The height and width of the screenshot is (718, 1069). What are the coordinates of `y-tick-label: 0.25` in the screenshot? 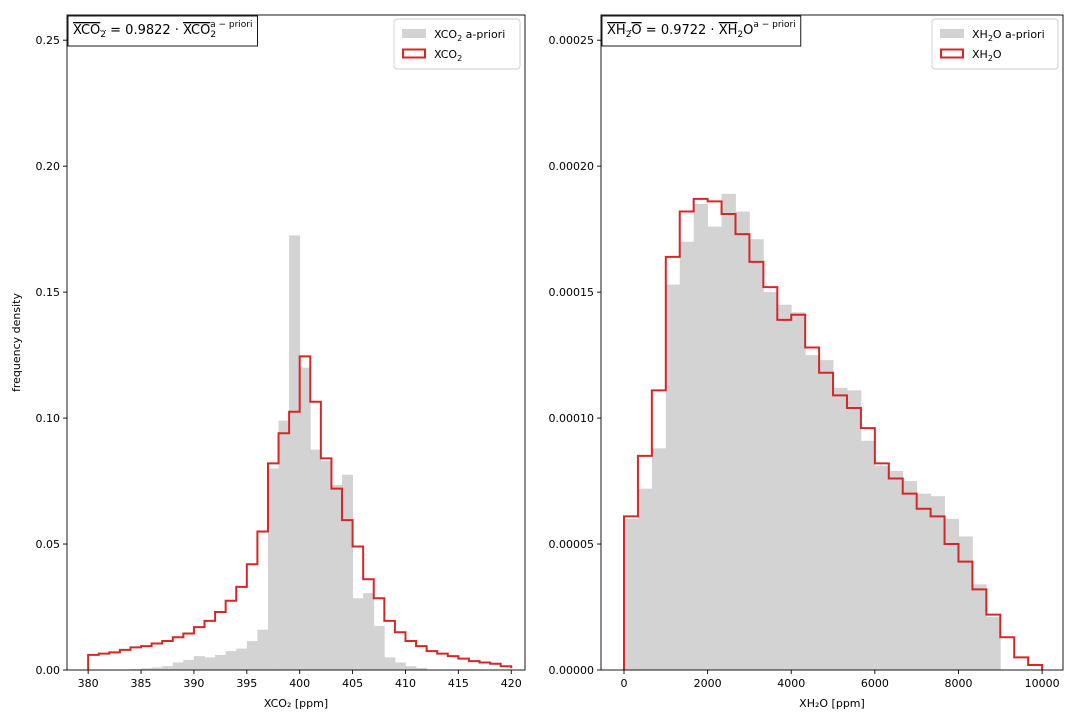 It's located at (48, 40).